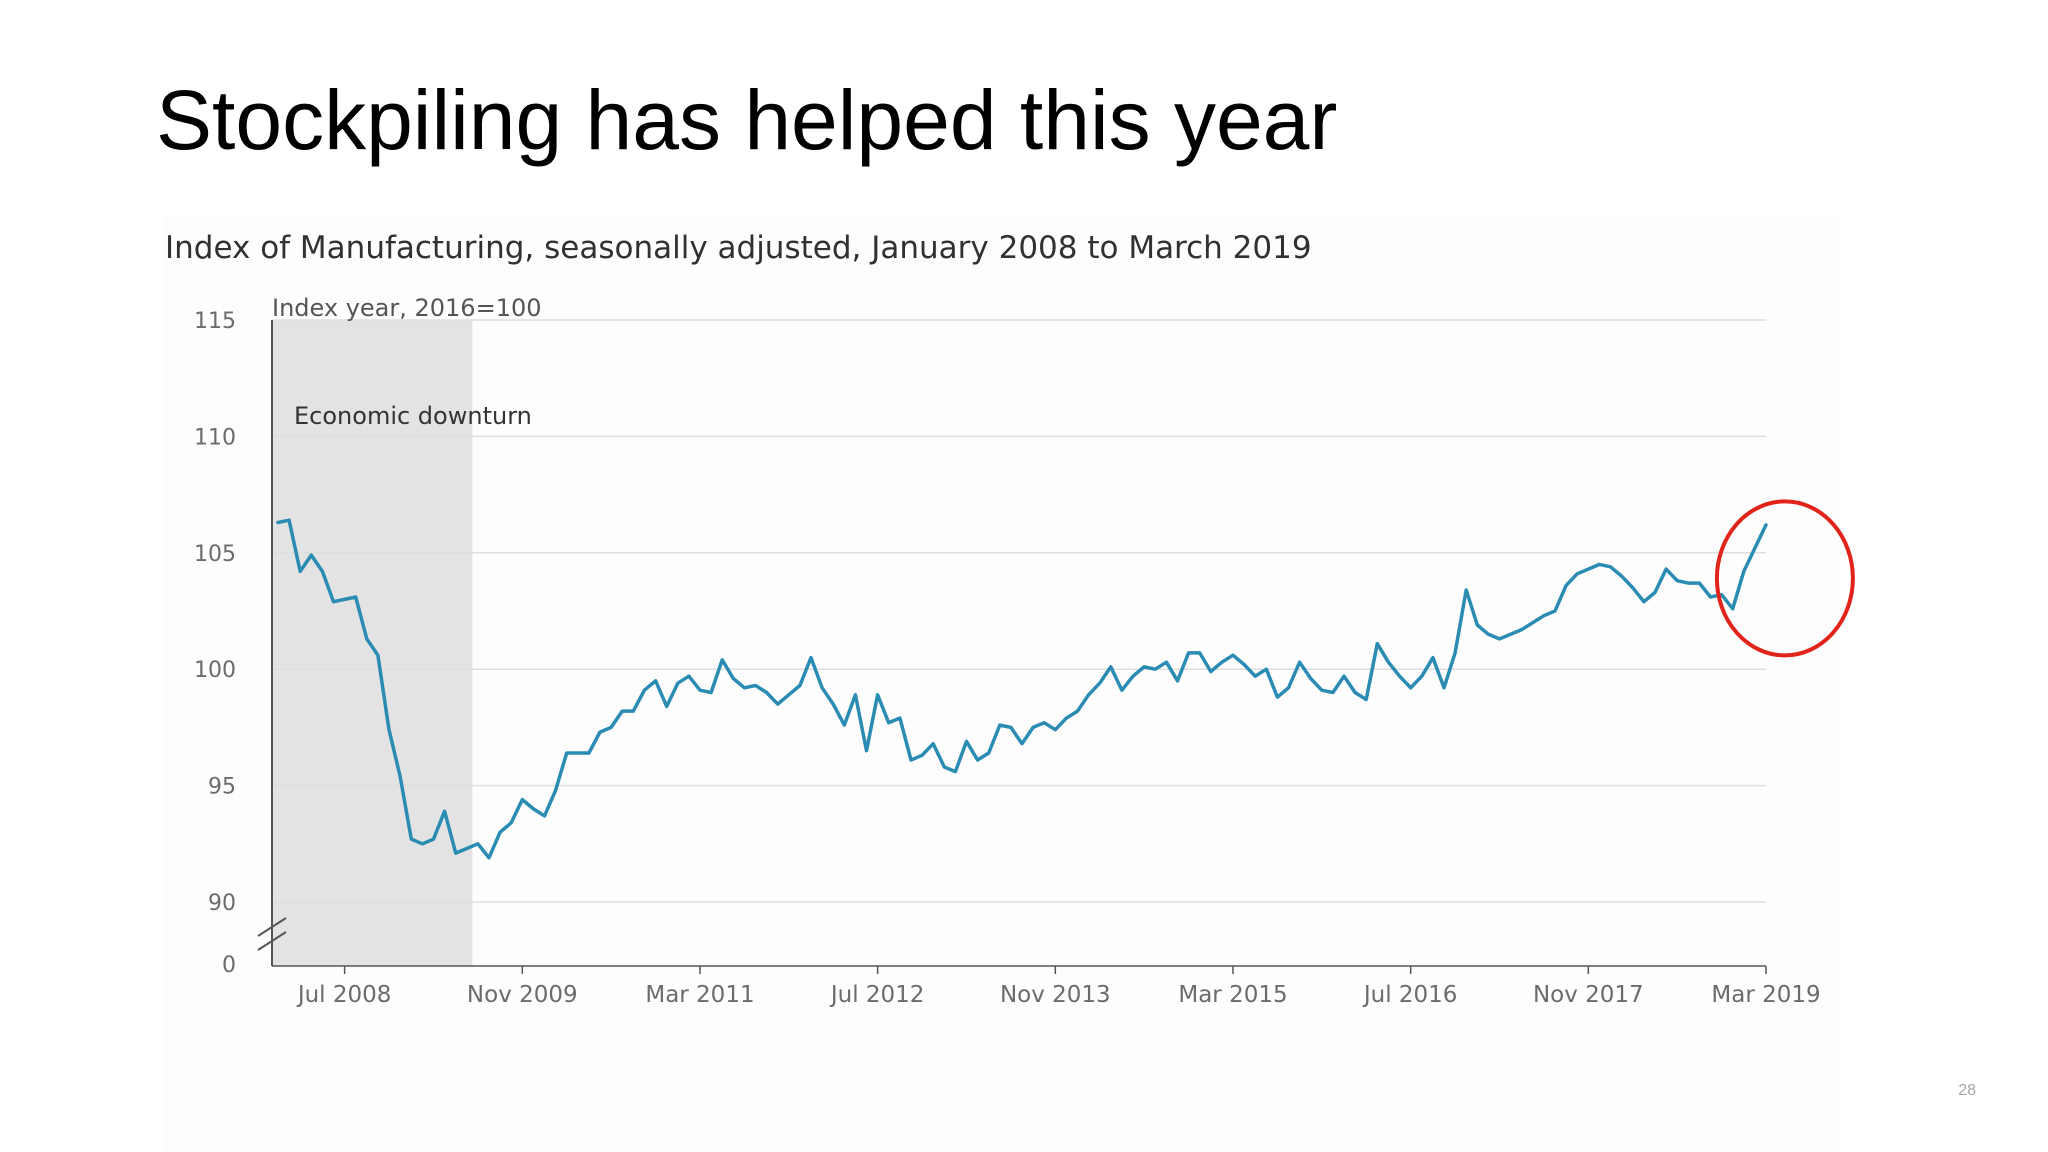 Image resolution: width=2048 pixels, height=1152 pixels. I want to click on highlight-circle, so click(1784, 578).